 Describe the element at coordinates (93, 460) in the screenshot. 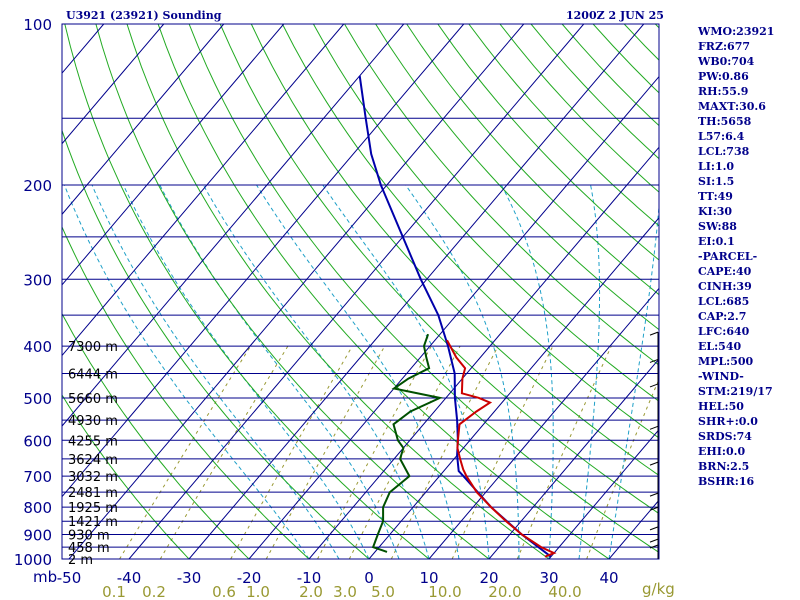

I see `height-label: 3624 m` at that location.